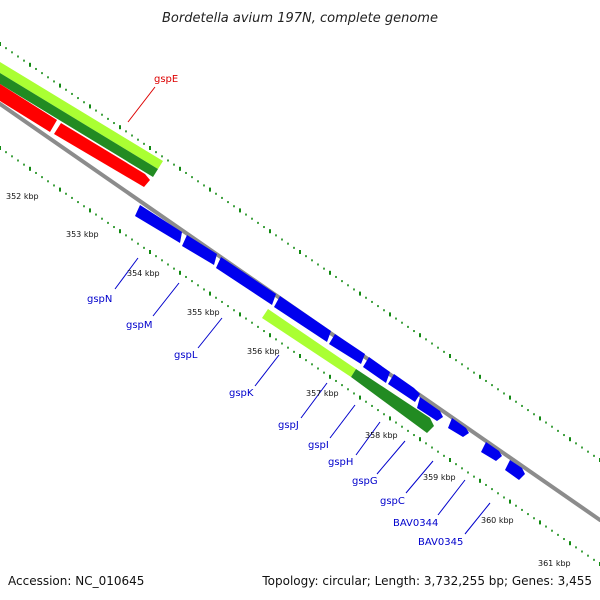 Image resolution: width=600 pixels, height=600 pixels. Describe the element at coordinates (166, 299) in the screenshot. I see `callout-gspM` at that location.